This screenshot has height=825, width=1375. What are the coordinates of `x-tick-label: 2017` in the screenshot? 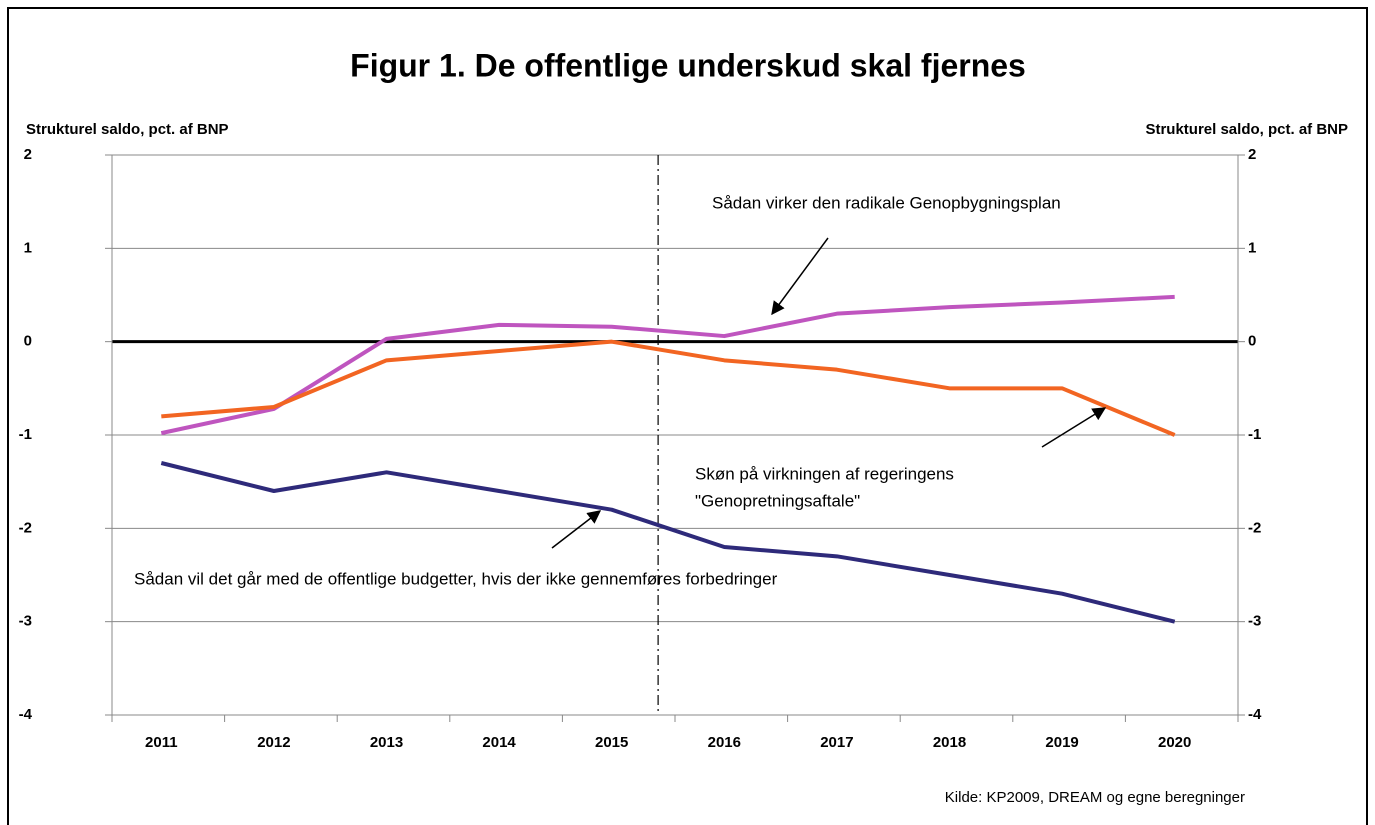 It's located at (836, 742).